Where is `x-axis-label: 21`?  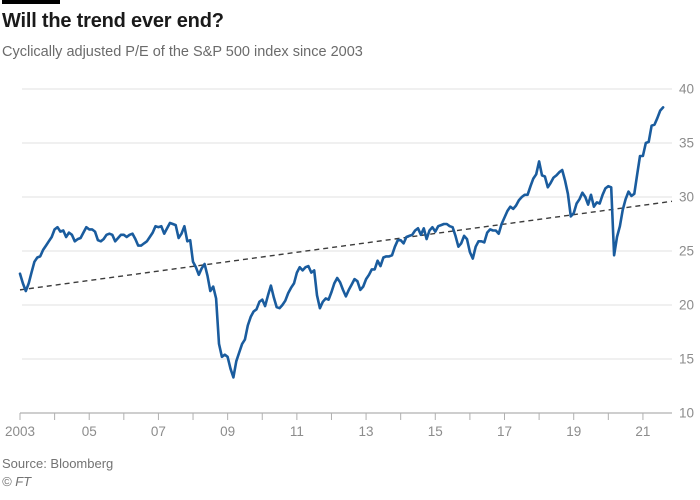 x-axis-label: 21 is located at coordinates (642, 431).